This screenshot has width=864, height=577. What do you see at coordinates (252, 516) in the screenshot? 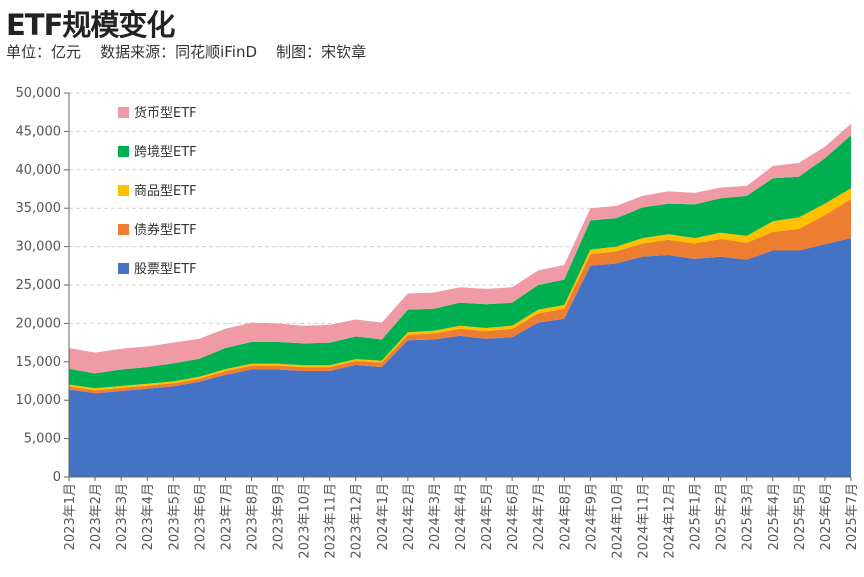
I see `x-tick-label: 2023年8月` at bounding box center [252, 516].